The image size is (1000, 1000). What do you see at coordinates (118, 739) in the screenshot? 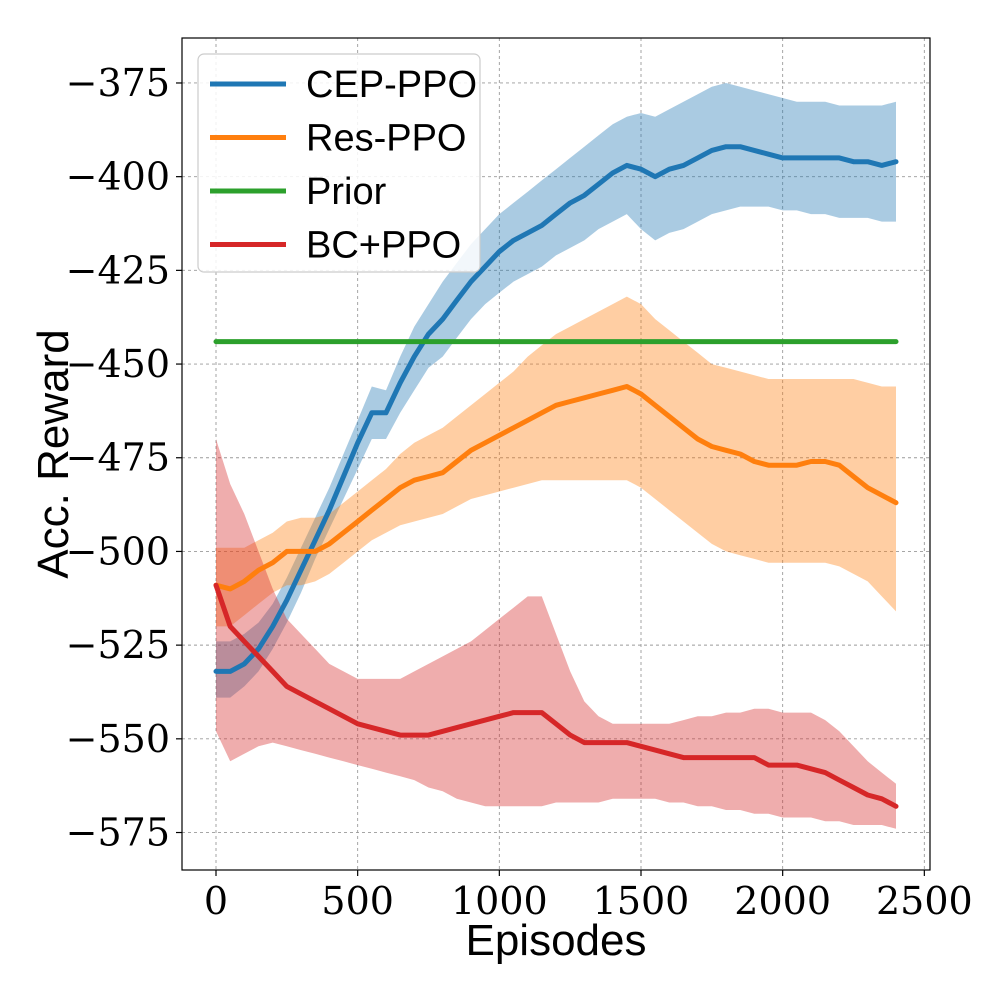
I see `y-tick-label: −550` at bounding box center [118, 739].